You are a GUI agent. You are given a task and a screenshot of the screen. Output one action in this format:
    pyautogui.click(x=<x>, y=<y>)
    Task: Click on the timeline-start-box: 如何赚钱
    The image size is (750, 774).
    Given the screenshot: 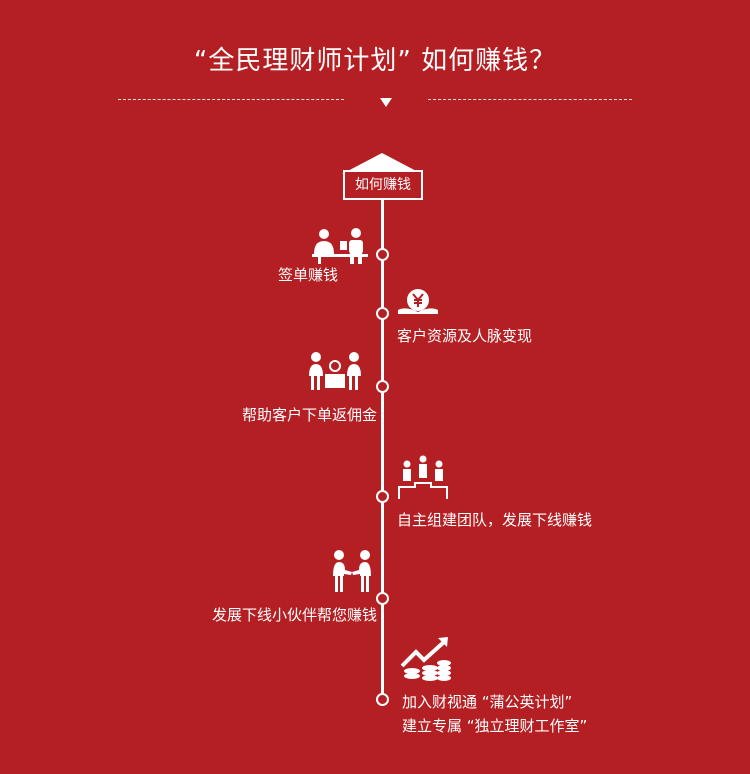 What is the action you would take?
    pyautogui.click(x=383, y=185)
    